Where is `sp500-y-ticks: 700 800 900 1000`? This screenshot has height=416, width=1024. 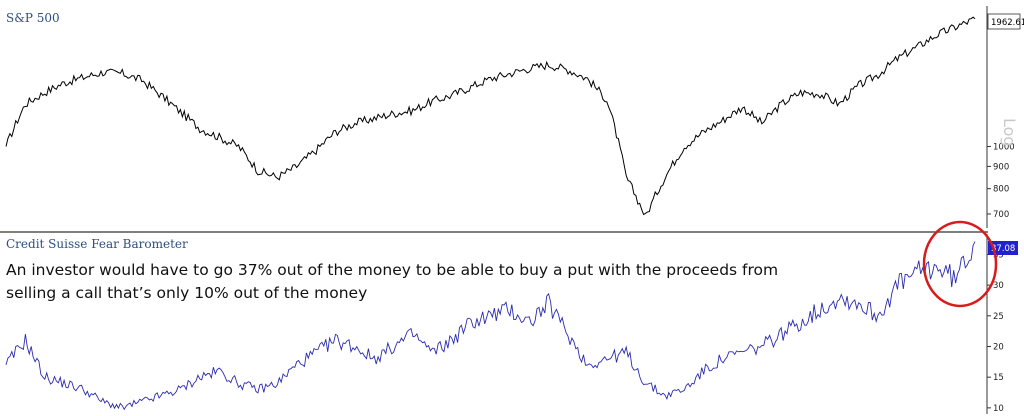 sp500-y-ticks: 700 800 900 1000 is located at coordinates (1001, 181).